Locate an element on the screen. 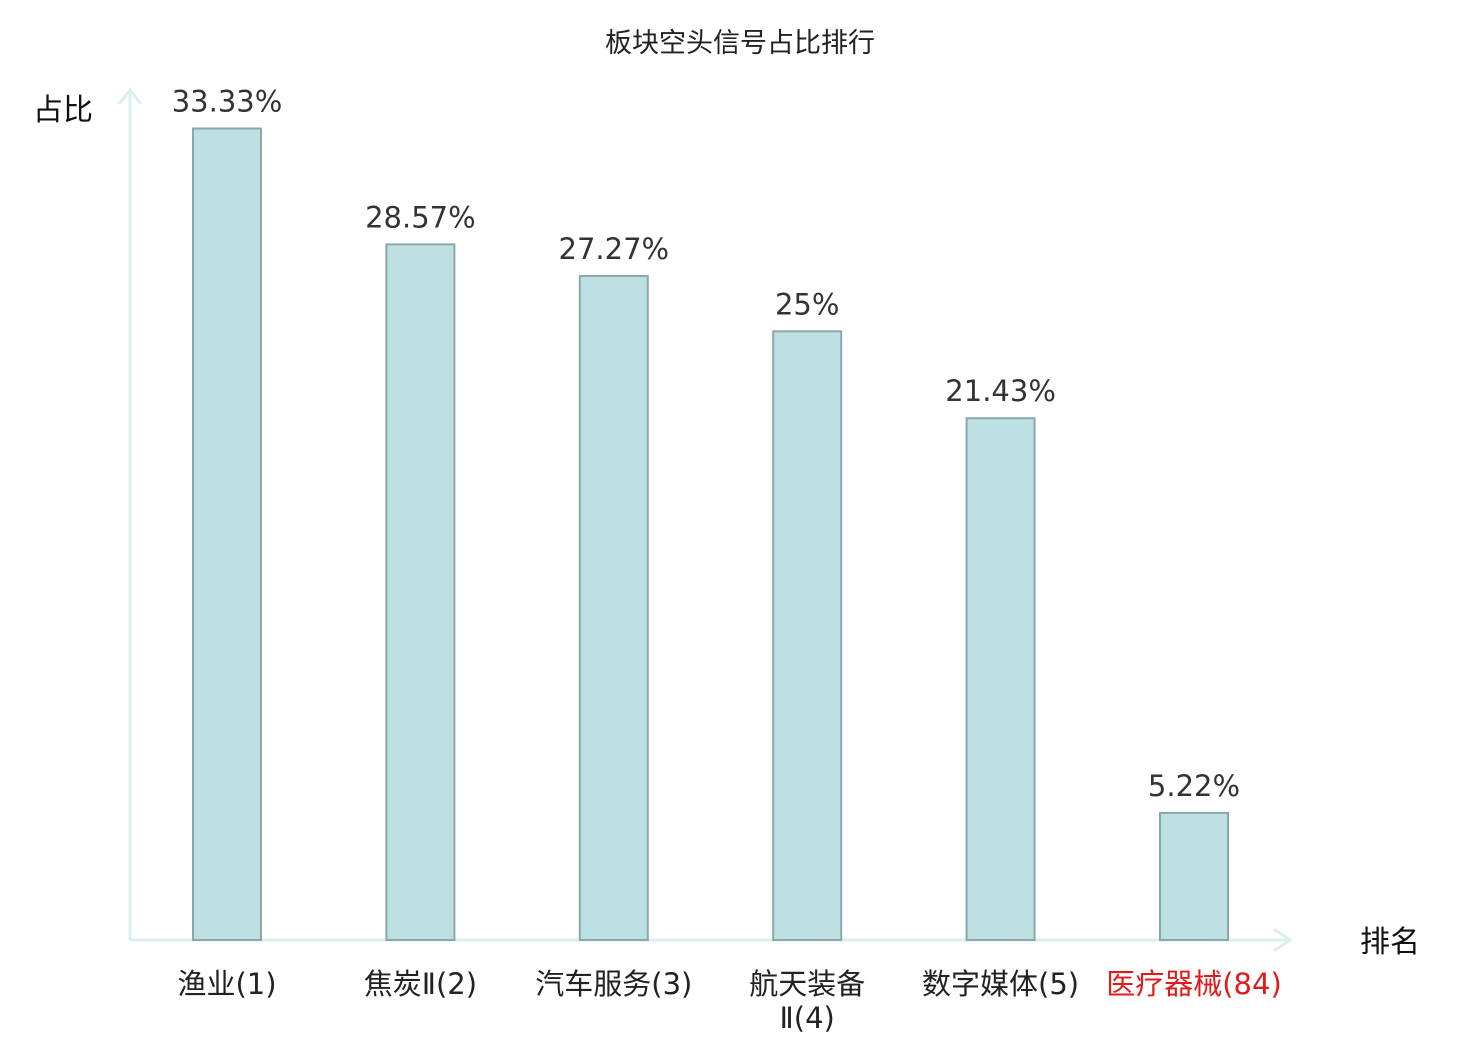 The height and width of the screenshot is (1040, 1480). category-label: 渔业(1) is located at coordinates (226, 984).